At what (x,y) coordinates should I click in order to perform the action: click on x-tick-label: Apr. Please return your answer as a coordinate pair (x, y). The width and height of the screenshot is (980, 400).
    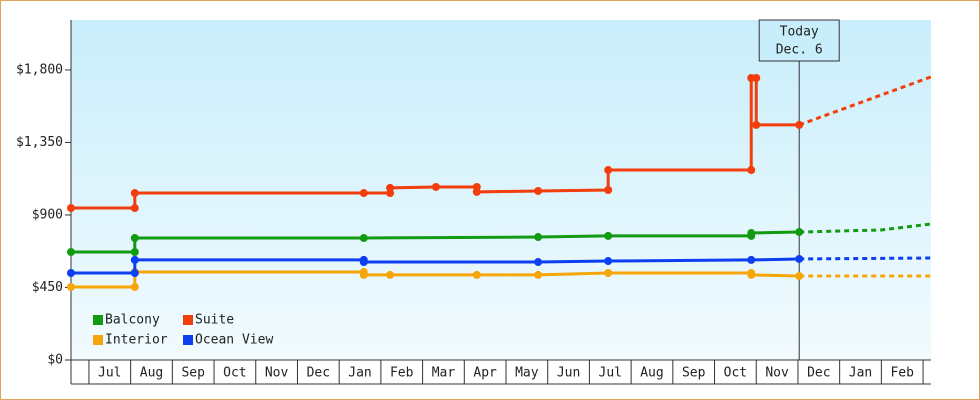
    Looking at the image, I should click on (485, 373).